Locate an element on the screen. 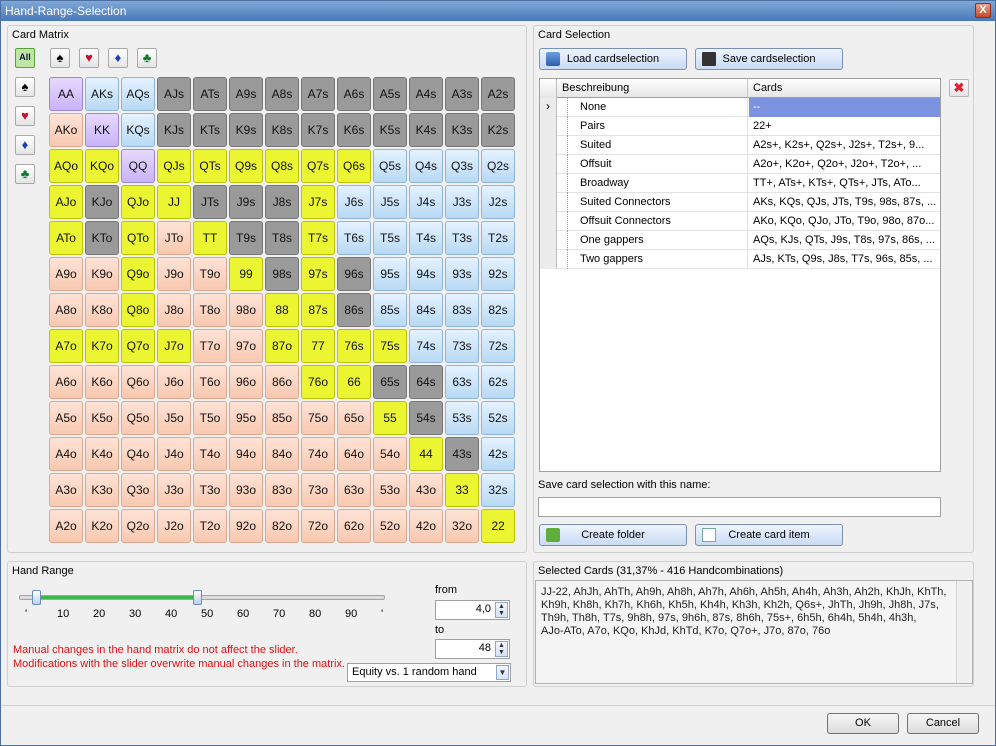 The image size is (996, 746). hand-cell: 85o is located at coordinates (282, 418).